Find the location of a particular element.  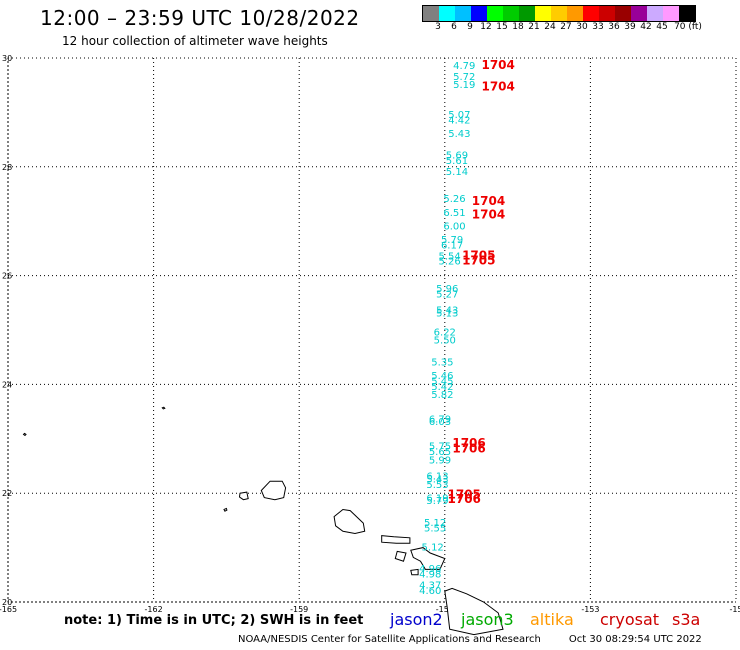

swh-value-label: 5.72 is located at coordinates (464, 77).